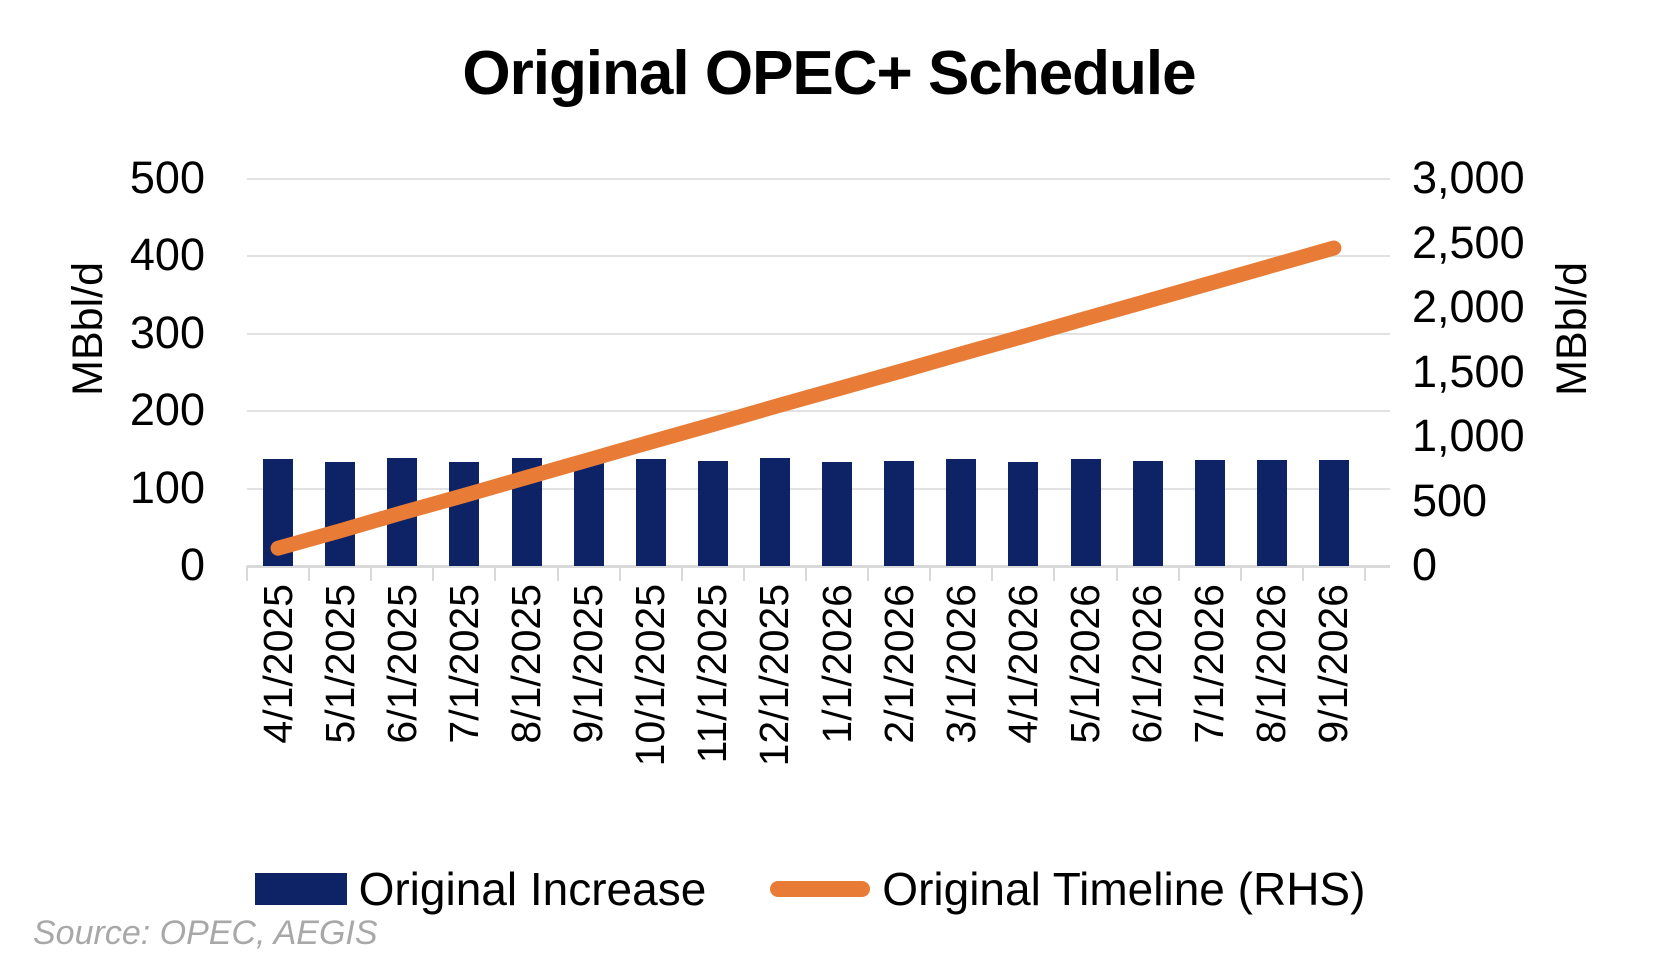 Image resolution: width=1658 pixels, height=957 pixels. I want to click on y-axis-tick-label-right: 1,500, so click(1468, 371).